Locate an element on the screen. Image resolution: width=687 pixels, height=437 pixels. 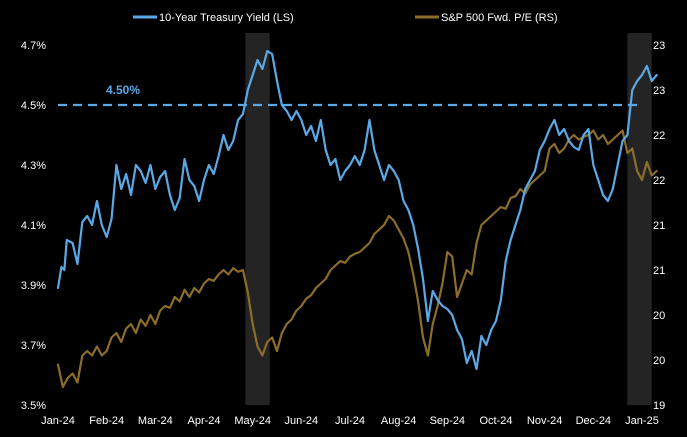
x-tick-label: May-24 is located at coordinates (252, 421).